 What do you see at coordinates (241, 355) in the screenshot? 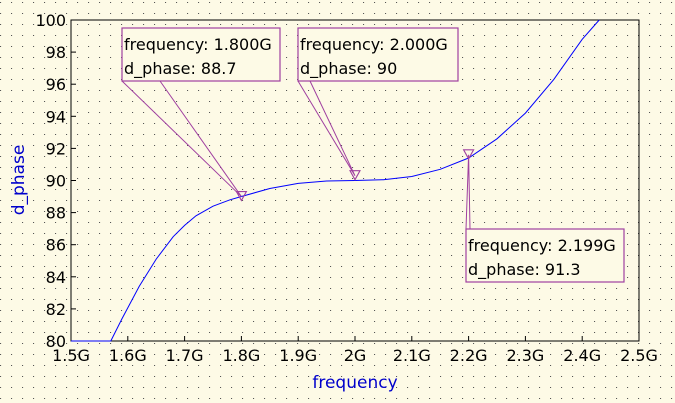
I see `x-tick-label: 1.8G` at bounding box center [241, 355].